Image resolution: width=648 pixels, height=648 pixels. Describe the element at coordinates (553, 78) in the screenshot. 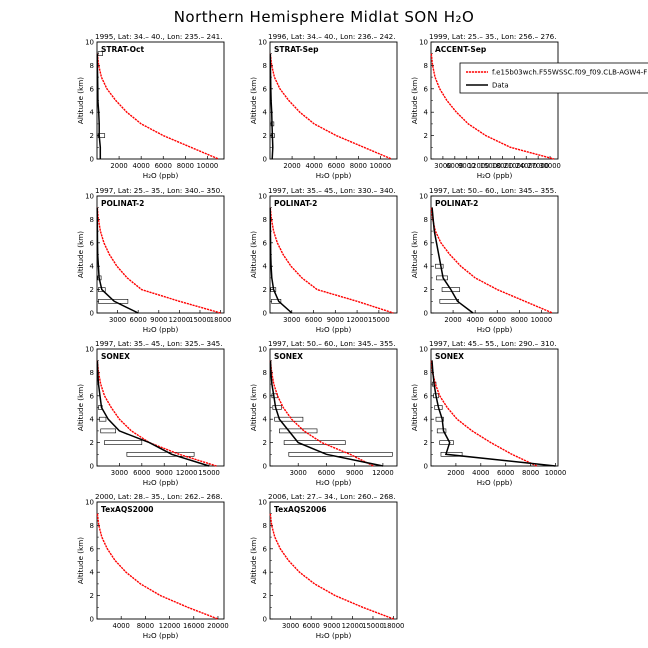

I see `legend-box` at that location.